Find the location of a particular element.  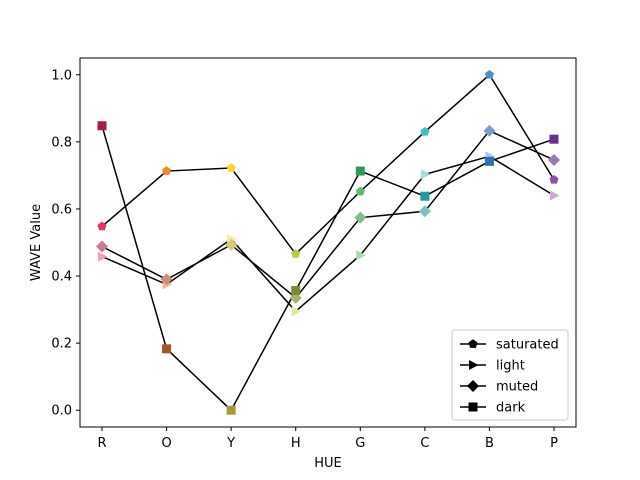

y-axis-label: WAVE Value is located at coordinates (36, 242).